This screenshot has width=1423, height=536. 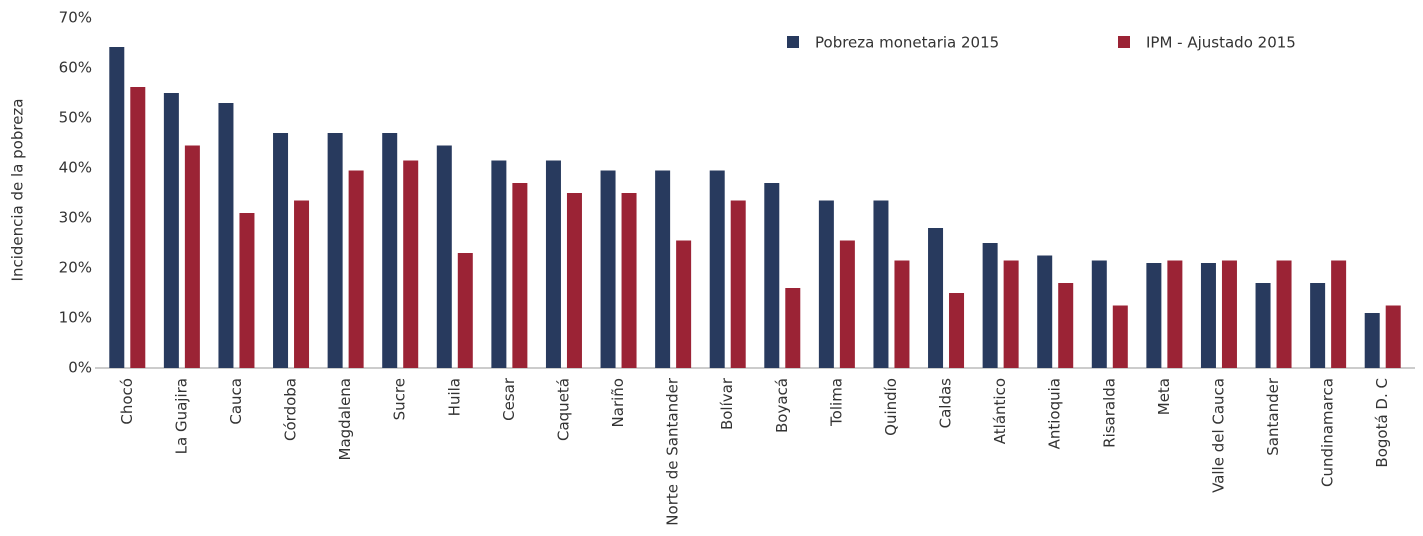 I want to click on x-tick-label: Caquetá, so click(x=563, y=409).